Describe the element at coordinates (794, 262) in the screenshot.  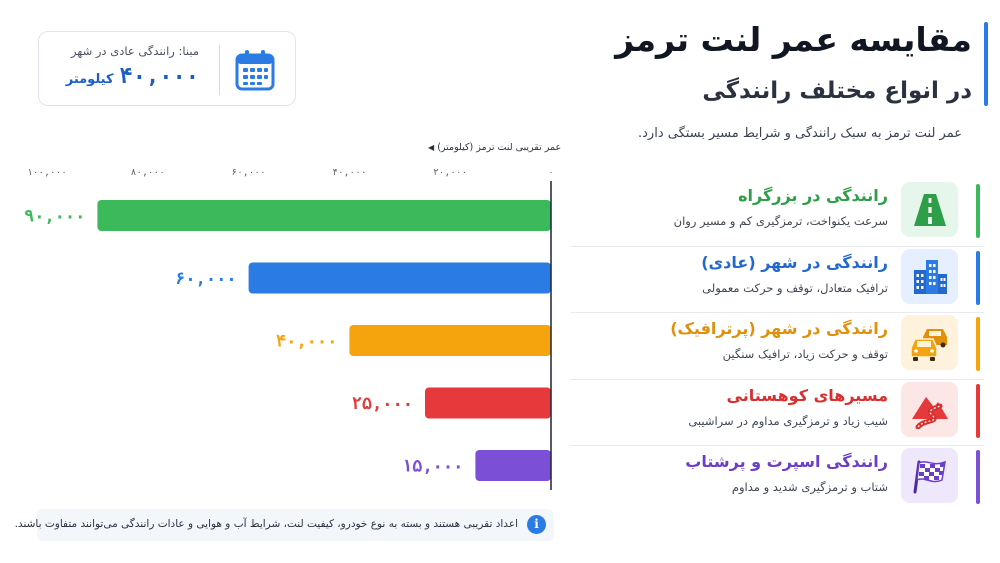
I see `category-name: رانندگی در شهر (عادی)` at that location.